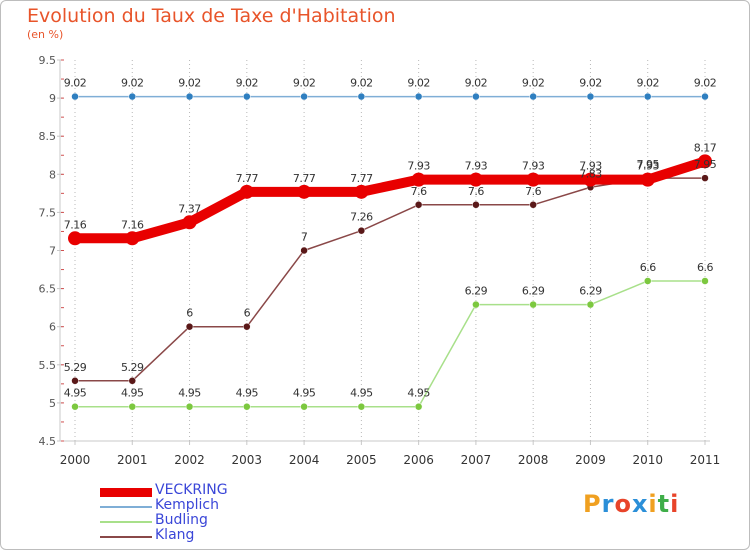 The height and width of the screenshot is (550, 750). Describe the element at coordinates (52, 403) in the screenshot. I see `y-tick-label: 5` at that location.